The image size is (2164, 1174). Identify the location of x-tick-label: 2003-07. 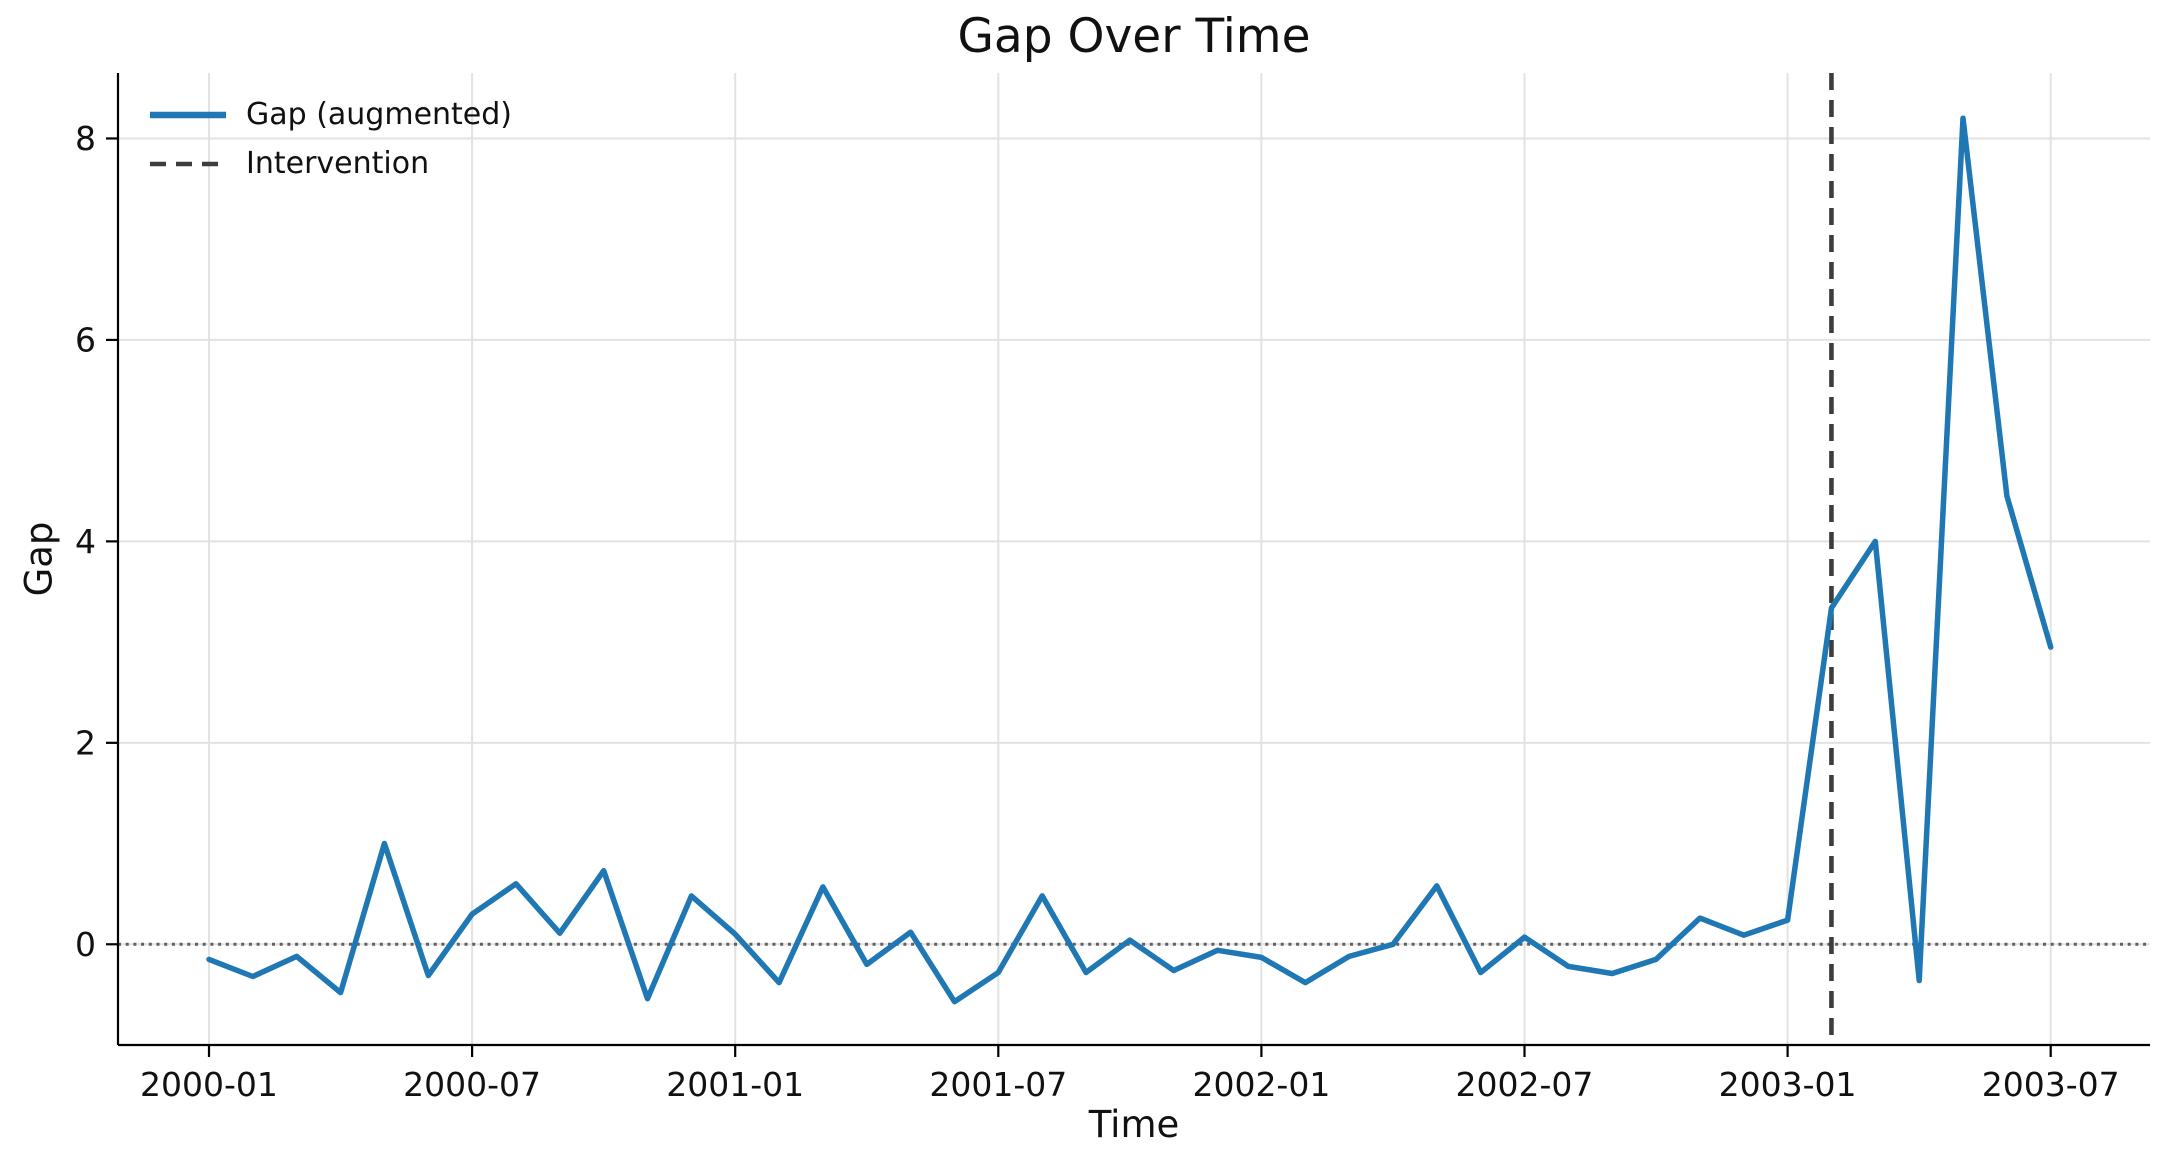
(2051, 1084).